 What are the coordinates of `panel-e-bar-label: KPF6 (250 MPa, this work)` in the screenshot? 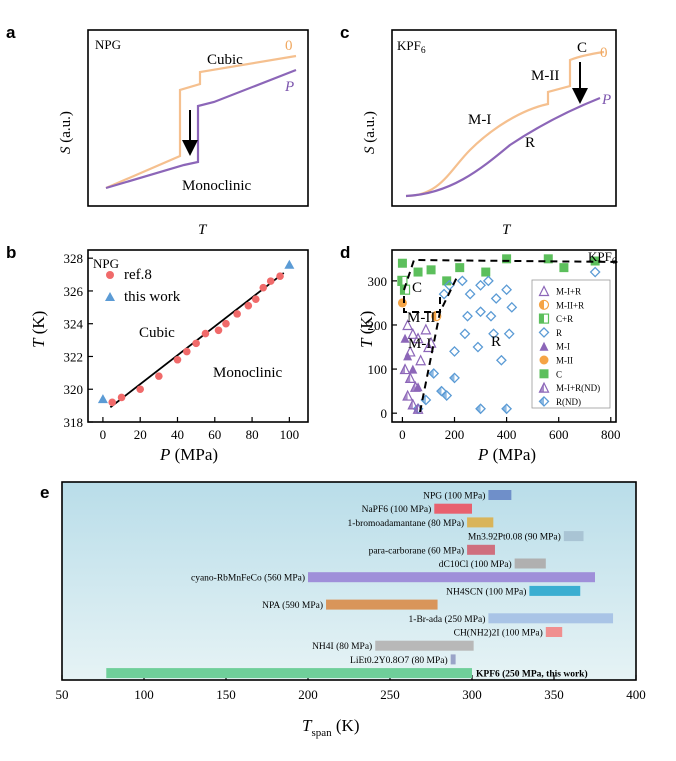 It's located at (532, 674).